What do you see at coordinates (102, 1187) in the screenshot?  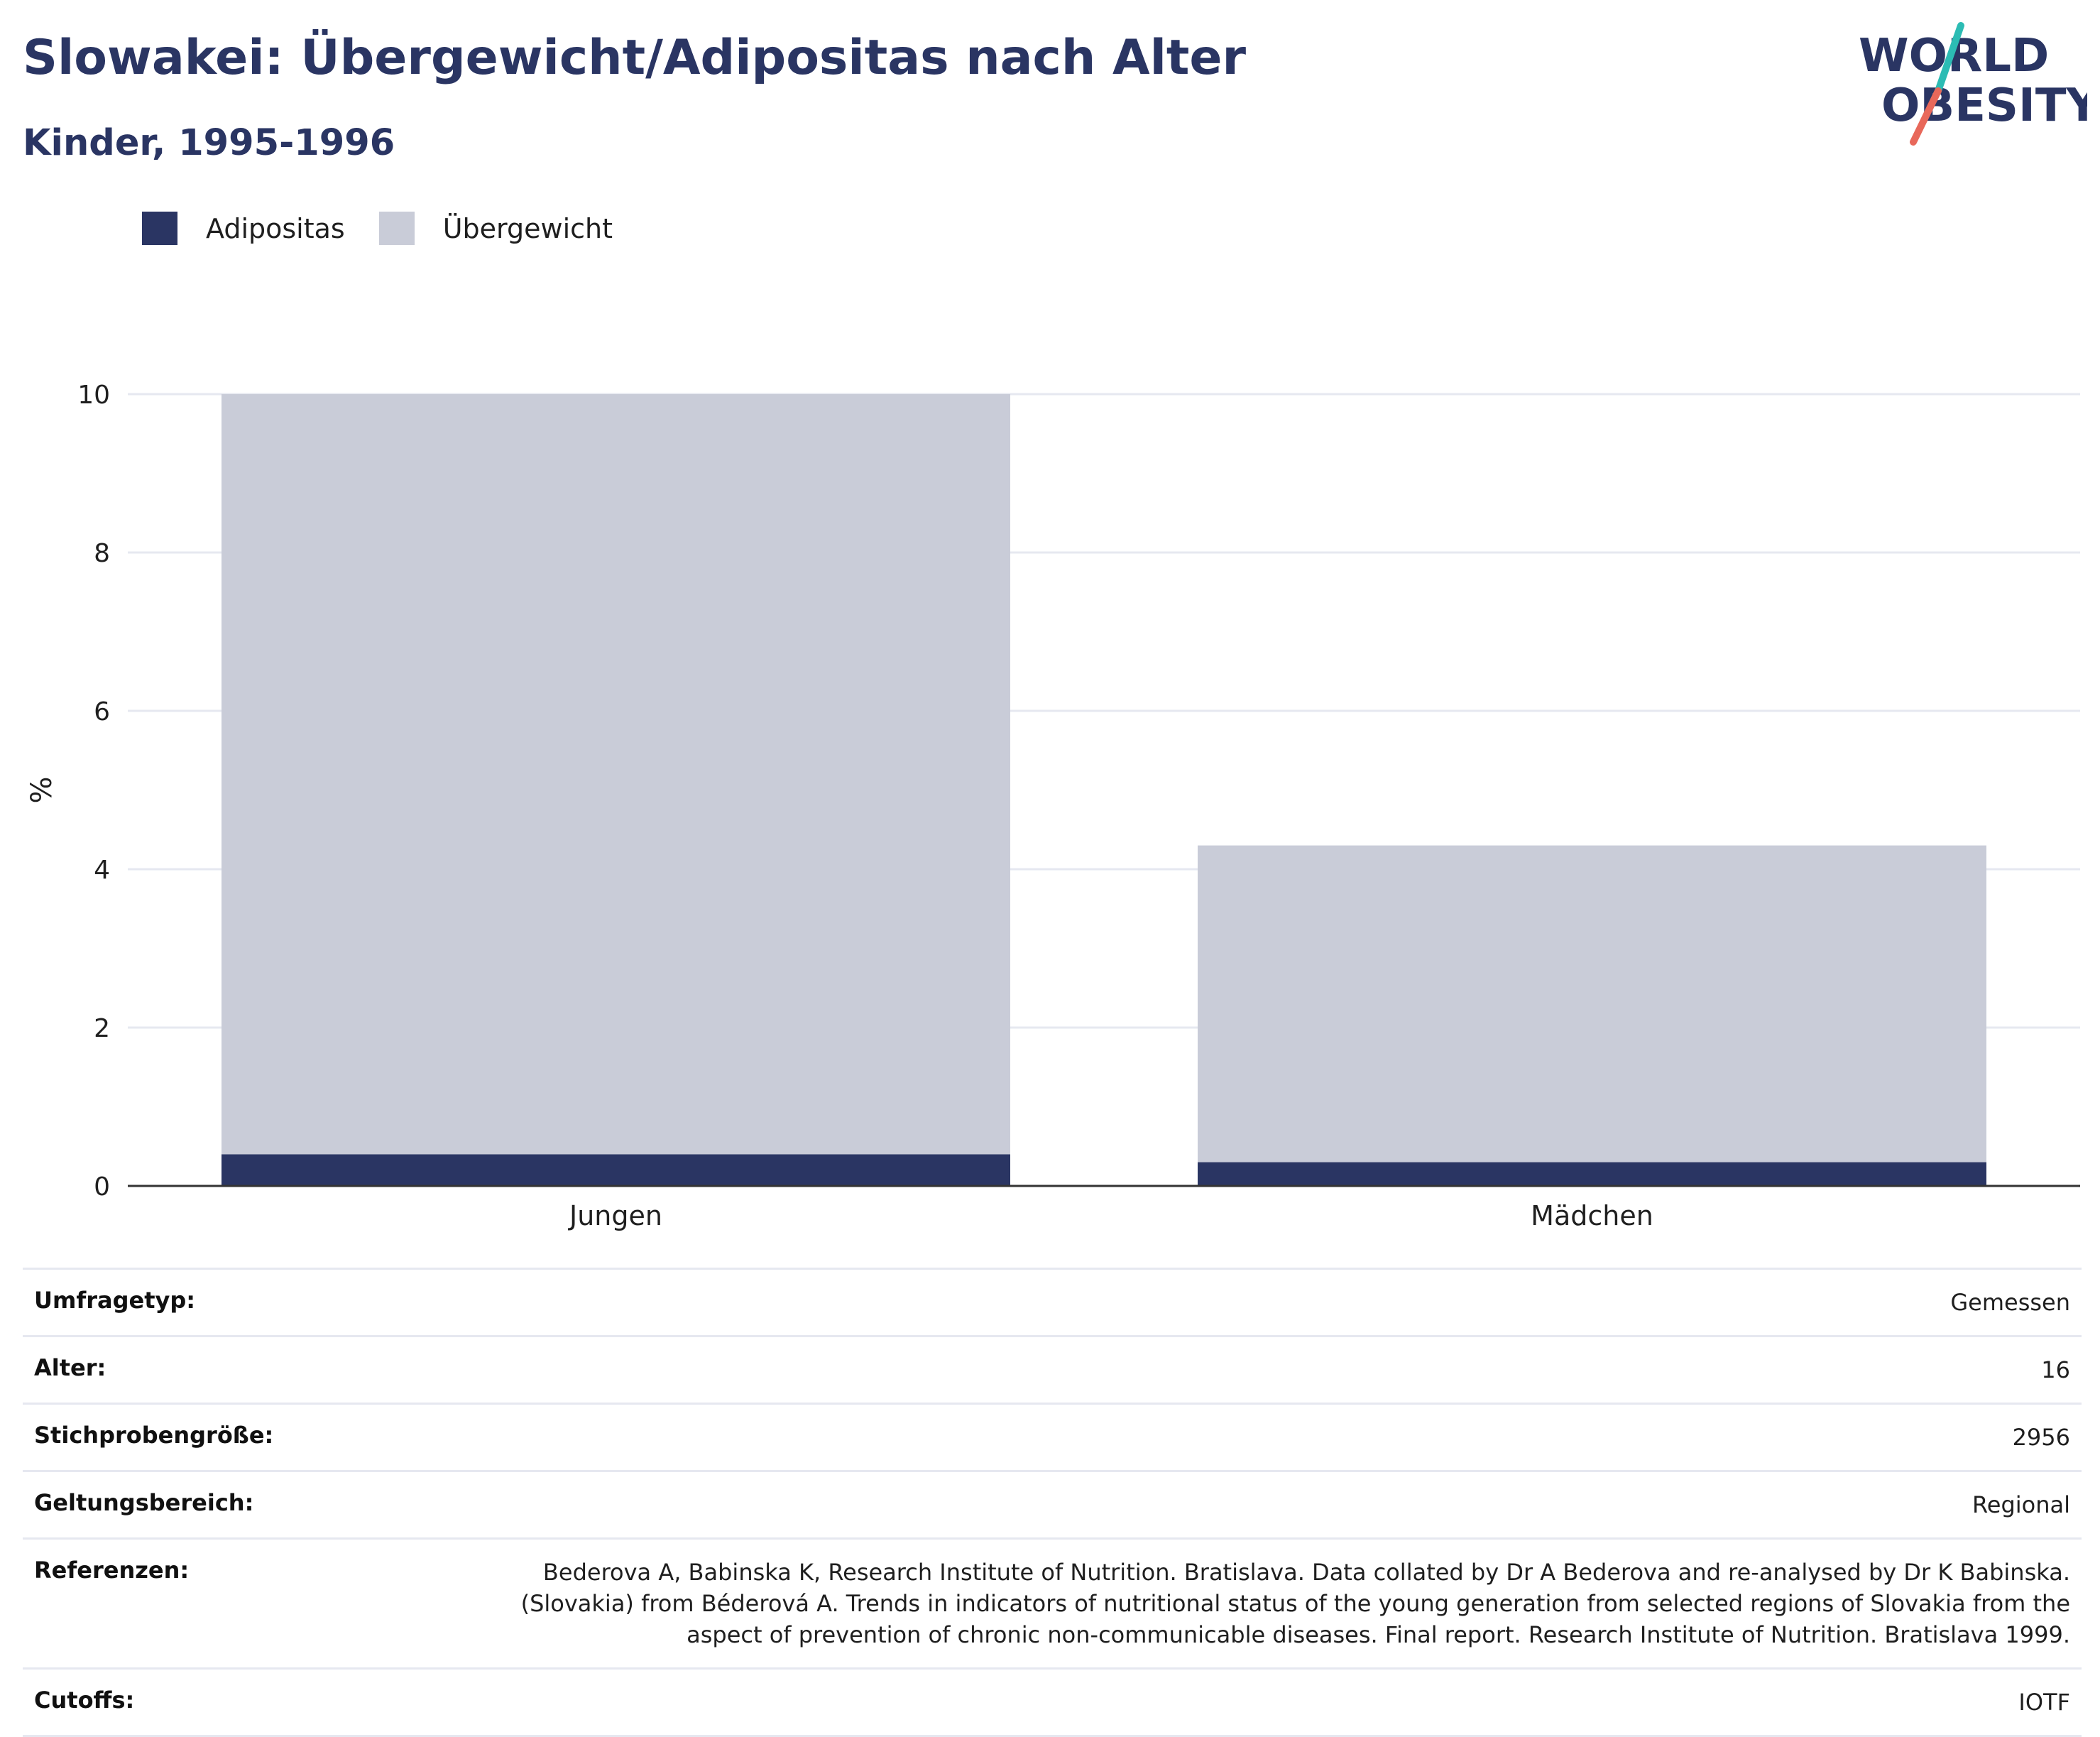 I see `y-tick-label: 0` at bounding box center [102, 1187].